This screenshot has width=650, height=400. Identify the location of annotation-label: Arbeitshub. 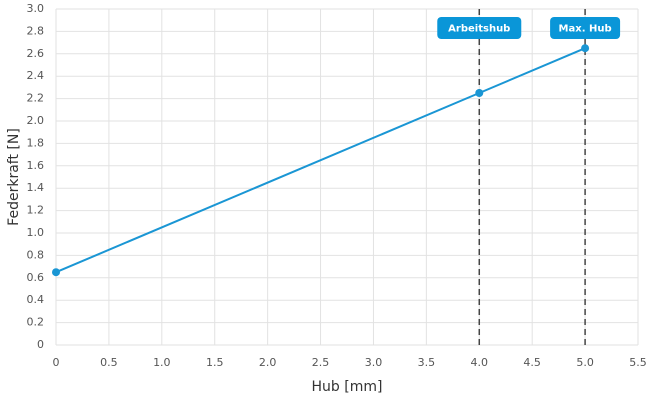
(479, 29).